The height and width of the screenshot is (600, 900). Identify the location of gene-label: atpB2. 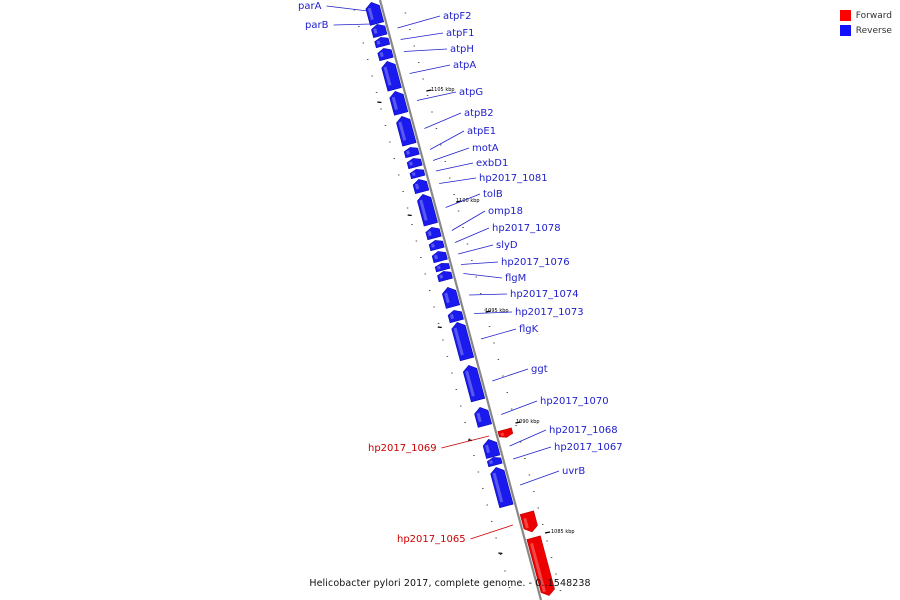
(479, 113).